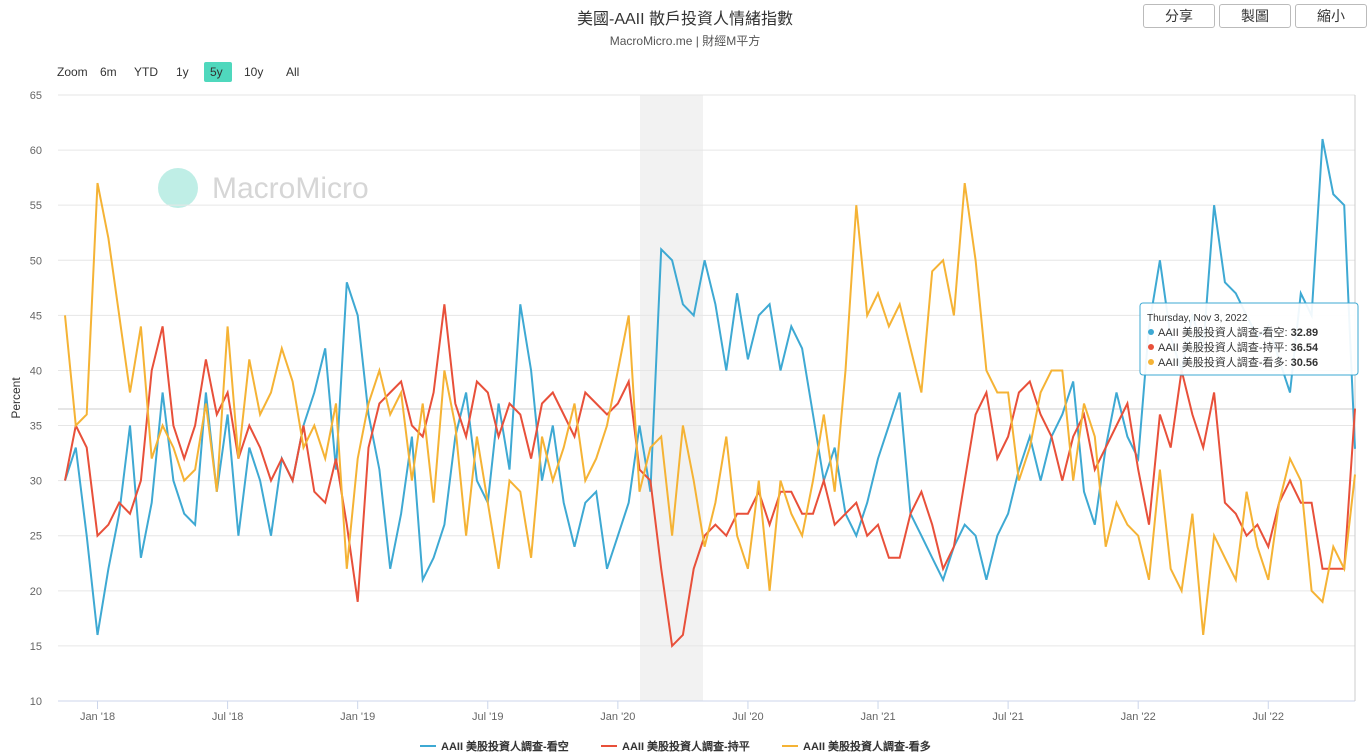 This screenshot has width=1371, height=756. What do you see at coordinates (1305, 348) in the screenshot?
I see `tooltip-value: 36.54` at bounding box center [1305, 348].